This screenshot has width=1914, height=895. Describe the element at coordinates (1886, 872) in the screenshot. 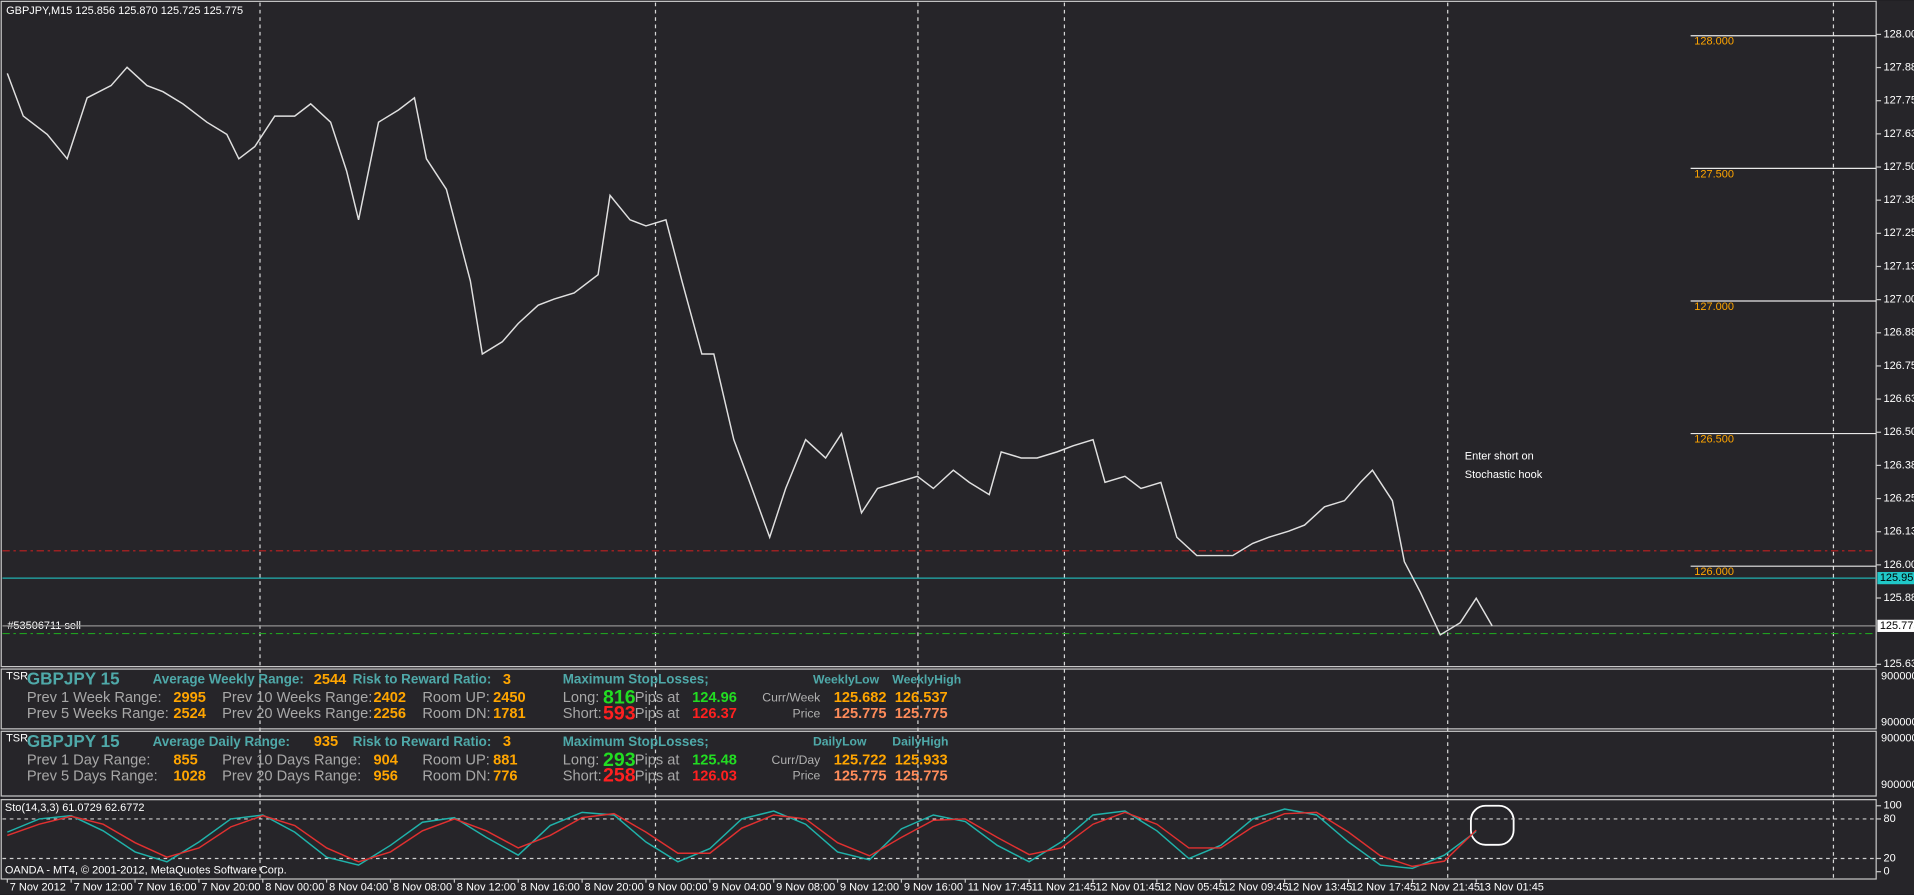

I see `y-tick-label: 0` at that location.